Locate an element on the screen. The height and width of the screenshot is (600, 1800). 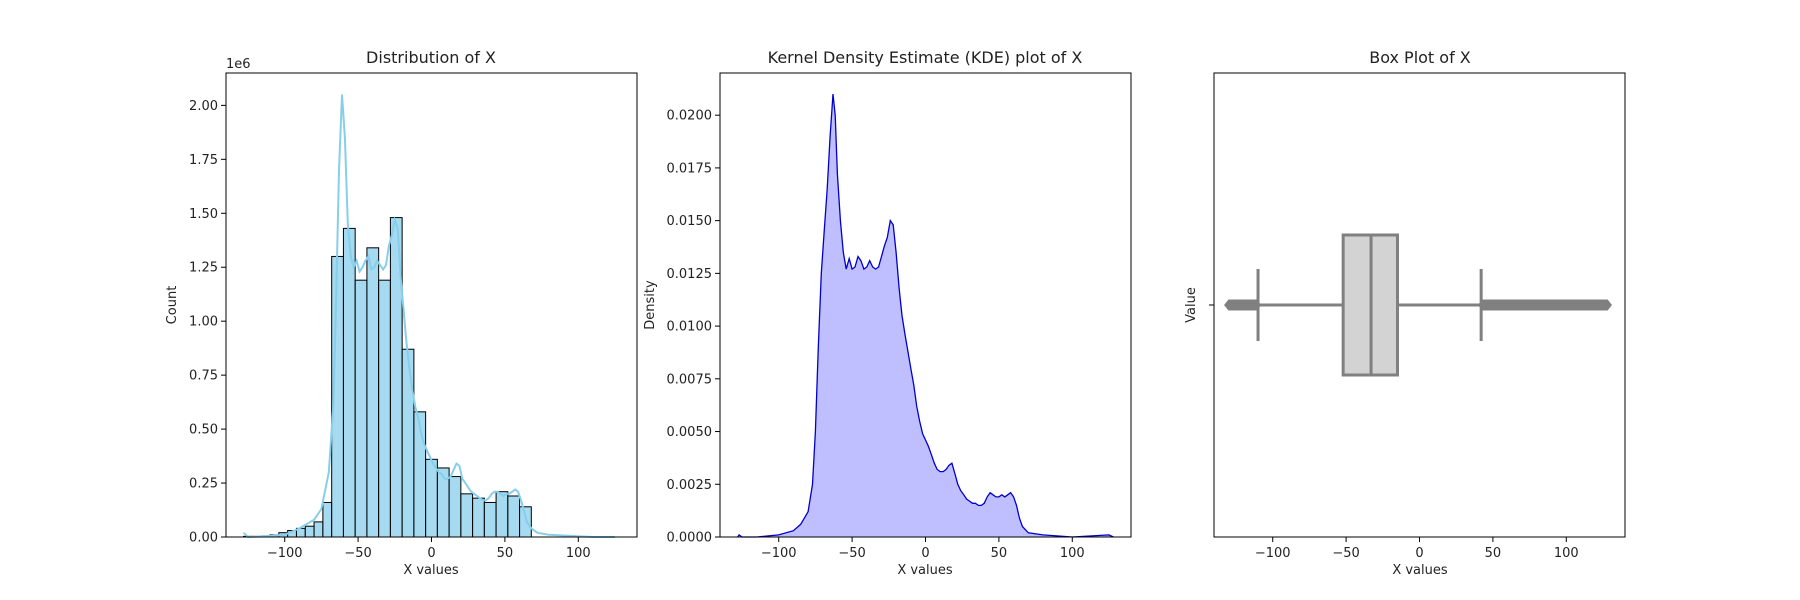
y-tick-label: 0.0175 is located at coordinates (690, 168).